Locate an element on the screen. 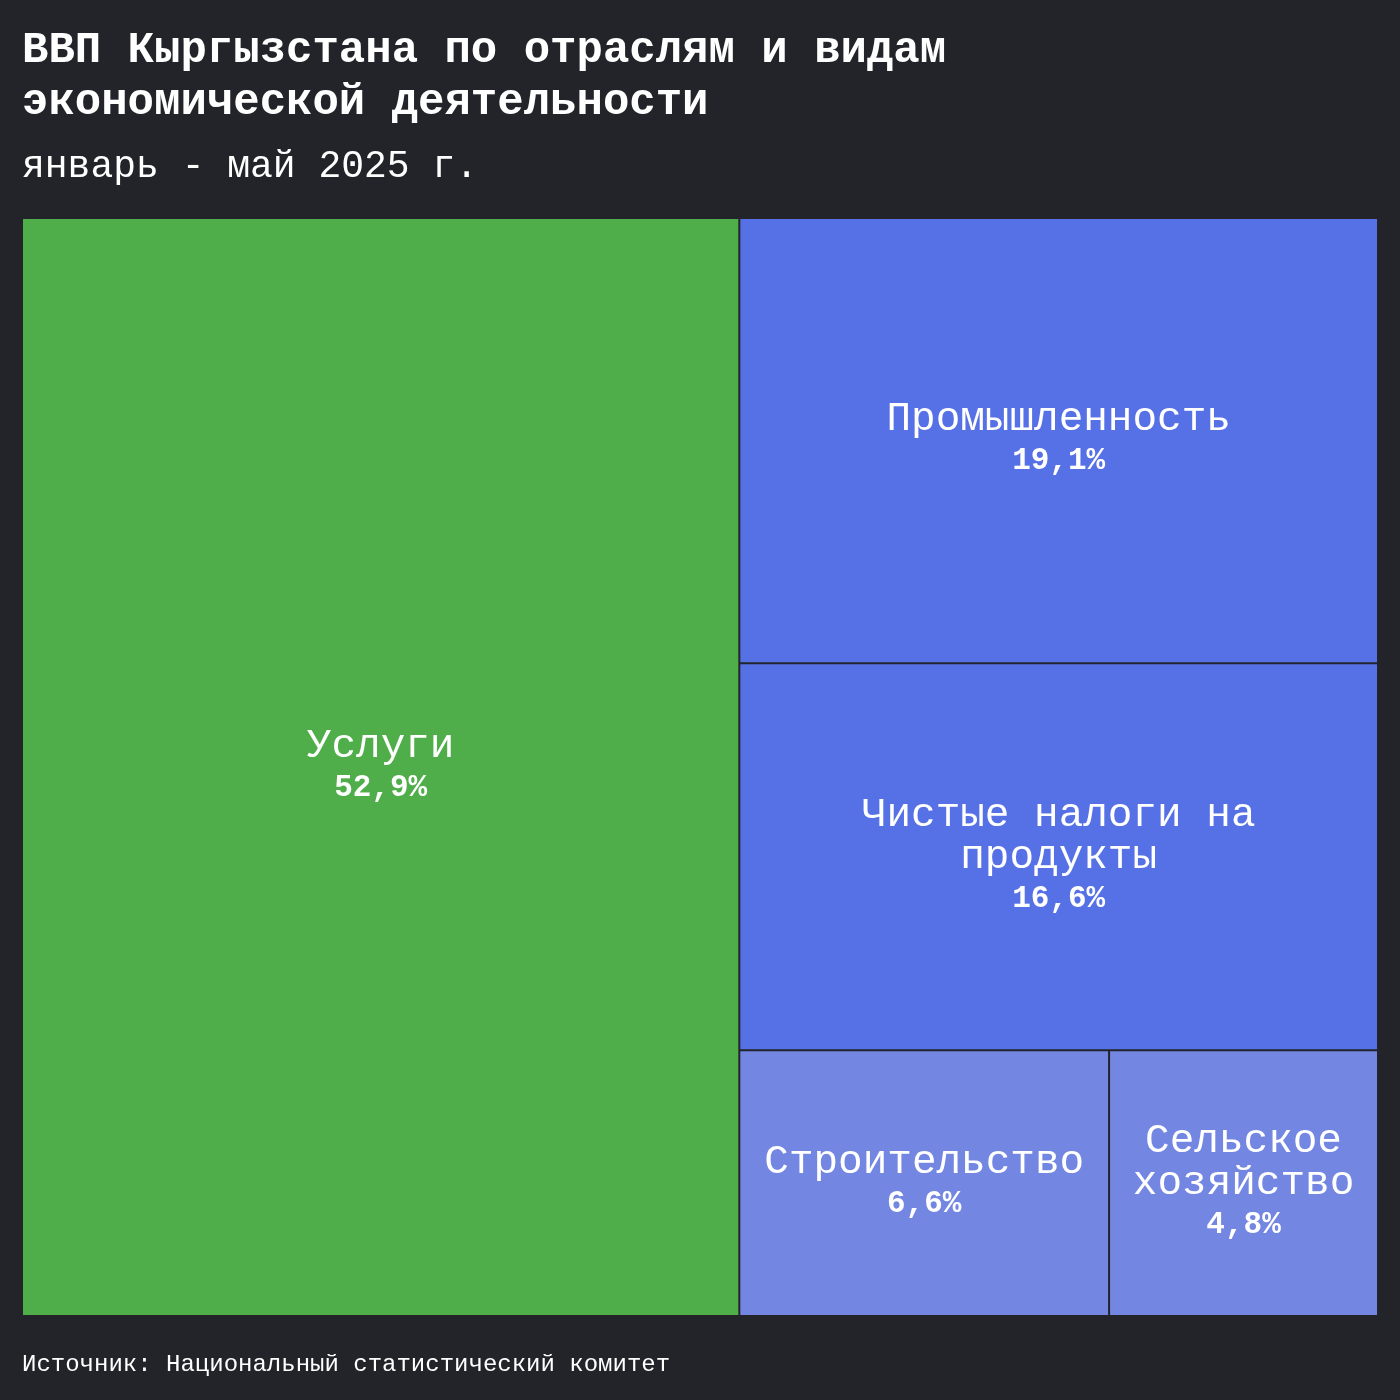 The image size is (1400, 1400). text: Источник: Национальный статистический комитет is located at coordinates (346, 1365).